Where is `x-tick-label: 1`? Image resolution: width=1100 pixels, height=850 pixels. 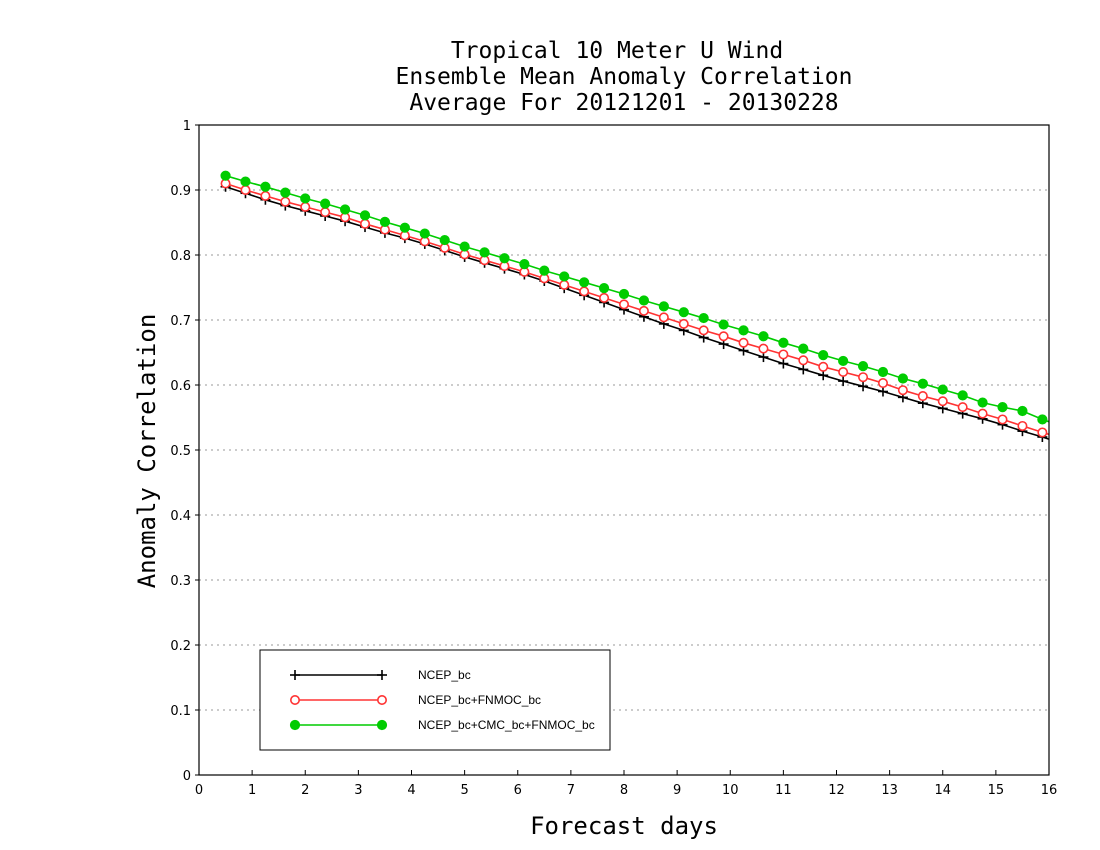
x-tick-label: 1 is located at coordinates (252, 790).